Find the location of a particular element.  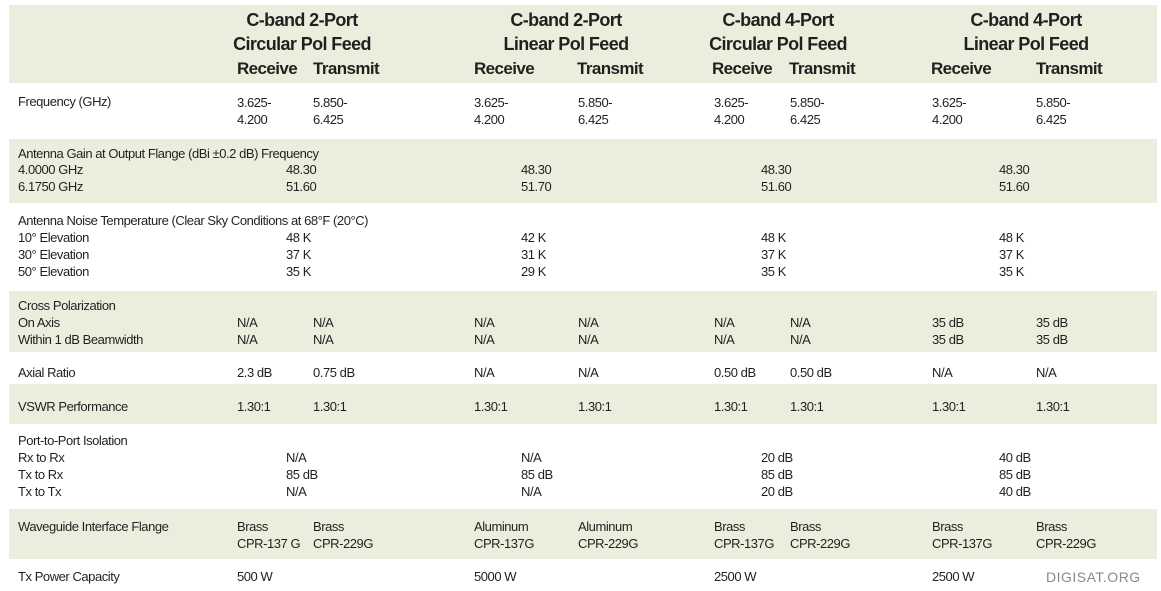

flange-value: Aluminum CPR-137G is located at coordinates (504, 535).